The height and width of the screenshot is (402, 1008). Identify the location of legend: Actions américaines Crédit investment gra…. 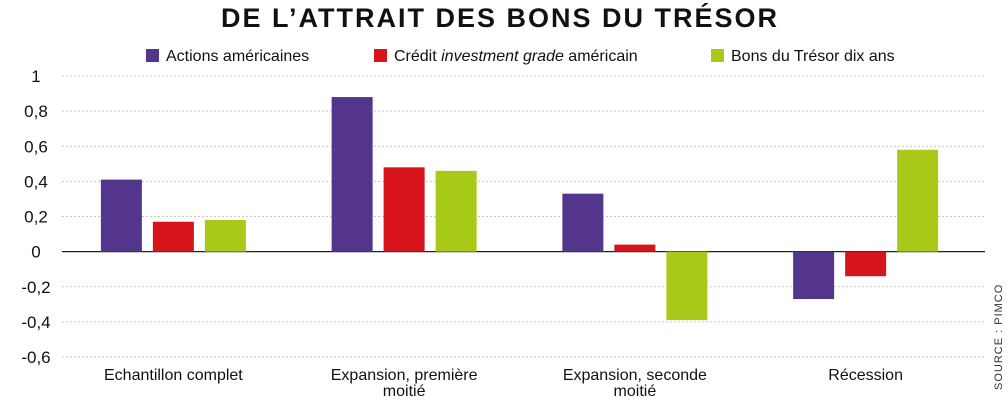
(520, 56).